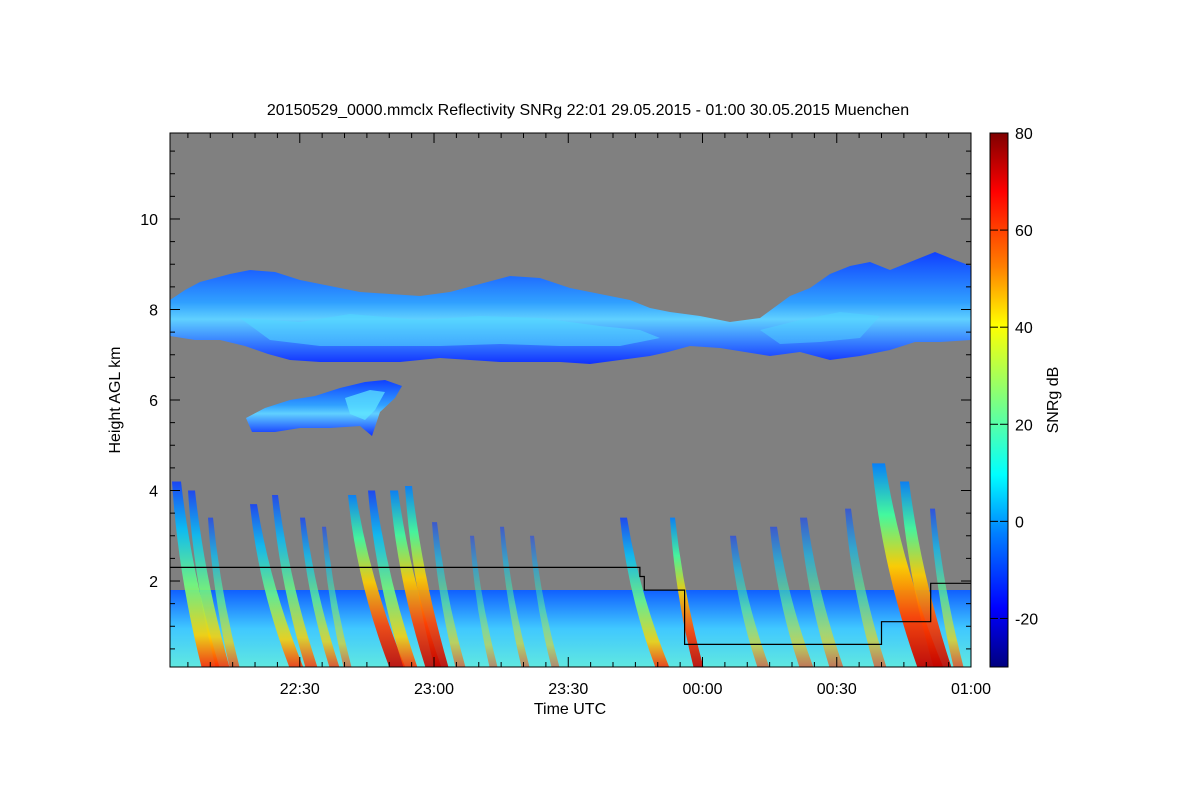 The height and width of the screenshot is (800, 1200). What do you see at coordinates (450, 330) in the screenshot?
I see `upper-cloud-core` at bounding box center [450, 330].